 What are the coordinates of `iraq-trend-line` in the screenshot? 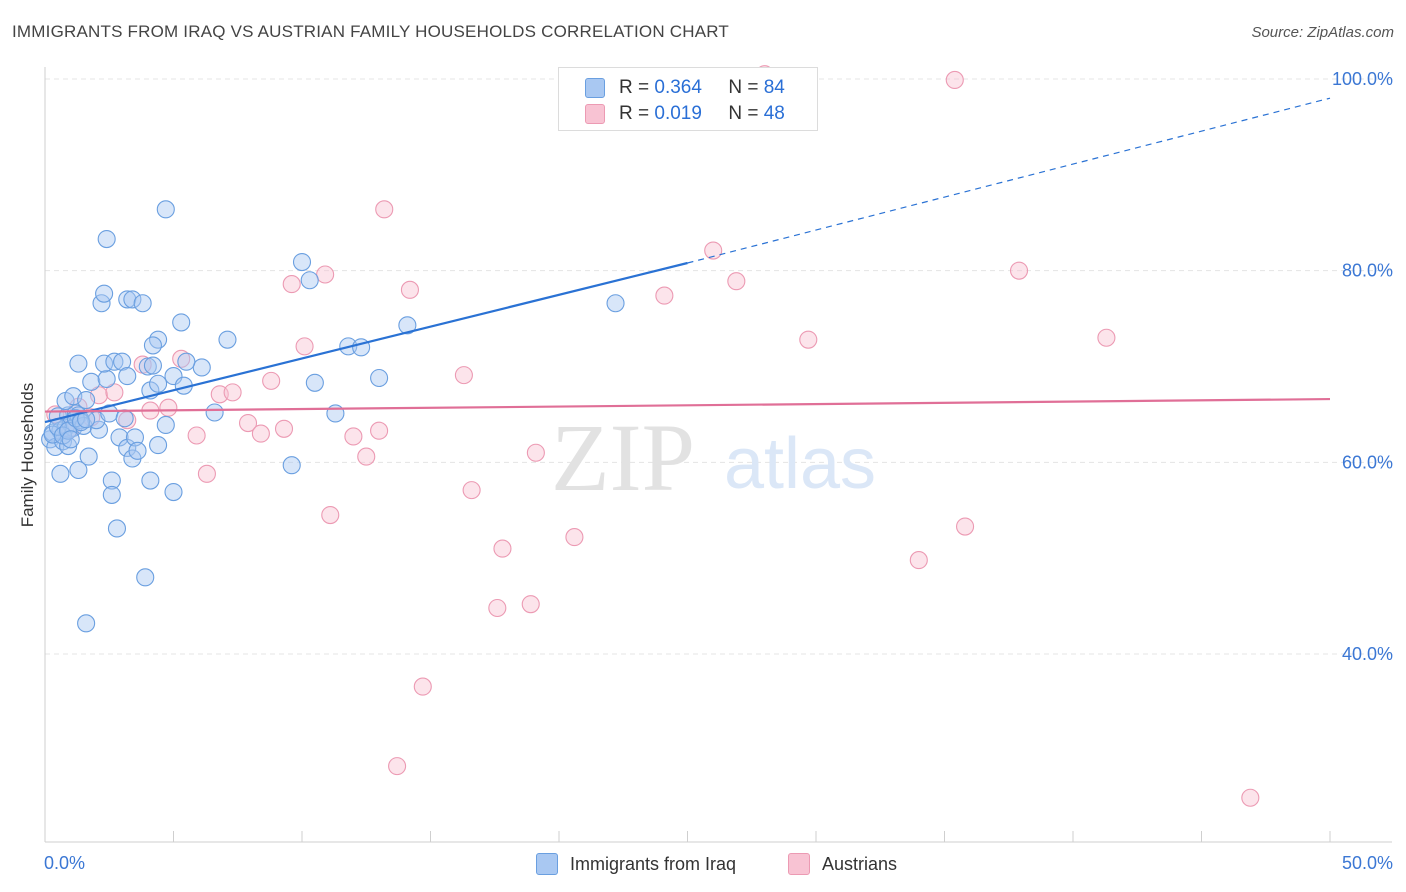 It's located at (366, 342).